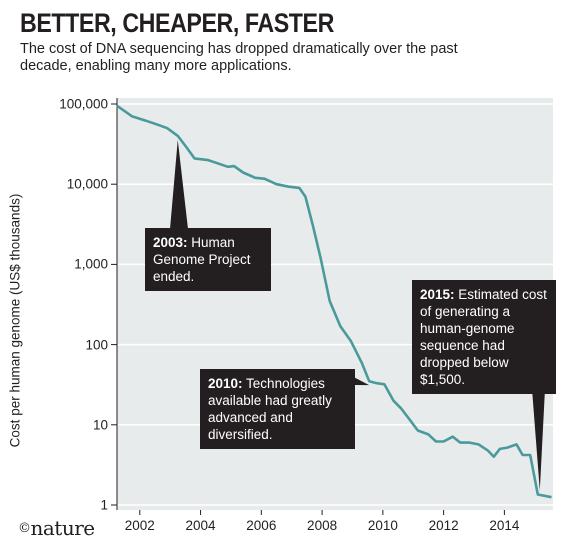 This screenshot has height=552, width=566. I want to click on y-tick-label: 10,000, so click(87, 184).